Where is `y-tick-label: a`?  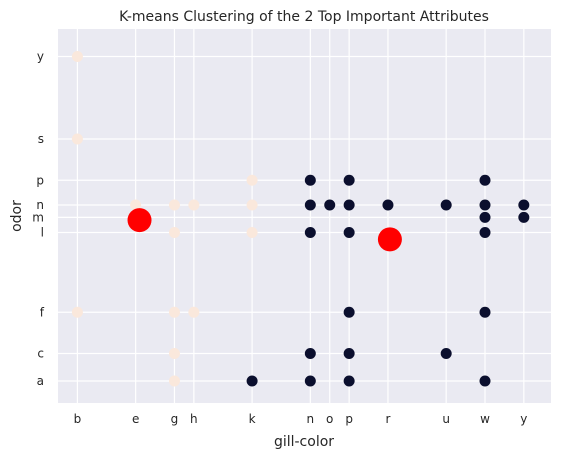 y-tick-label: a is located at coordinates (40, 381).